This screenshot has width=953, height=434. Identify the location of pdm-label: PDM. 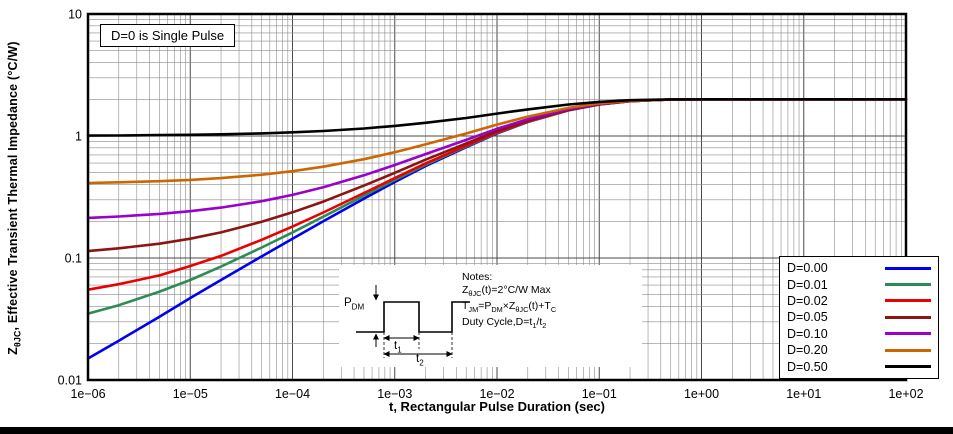
(354, 304).